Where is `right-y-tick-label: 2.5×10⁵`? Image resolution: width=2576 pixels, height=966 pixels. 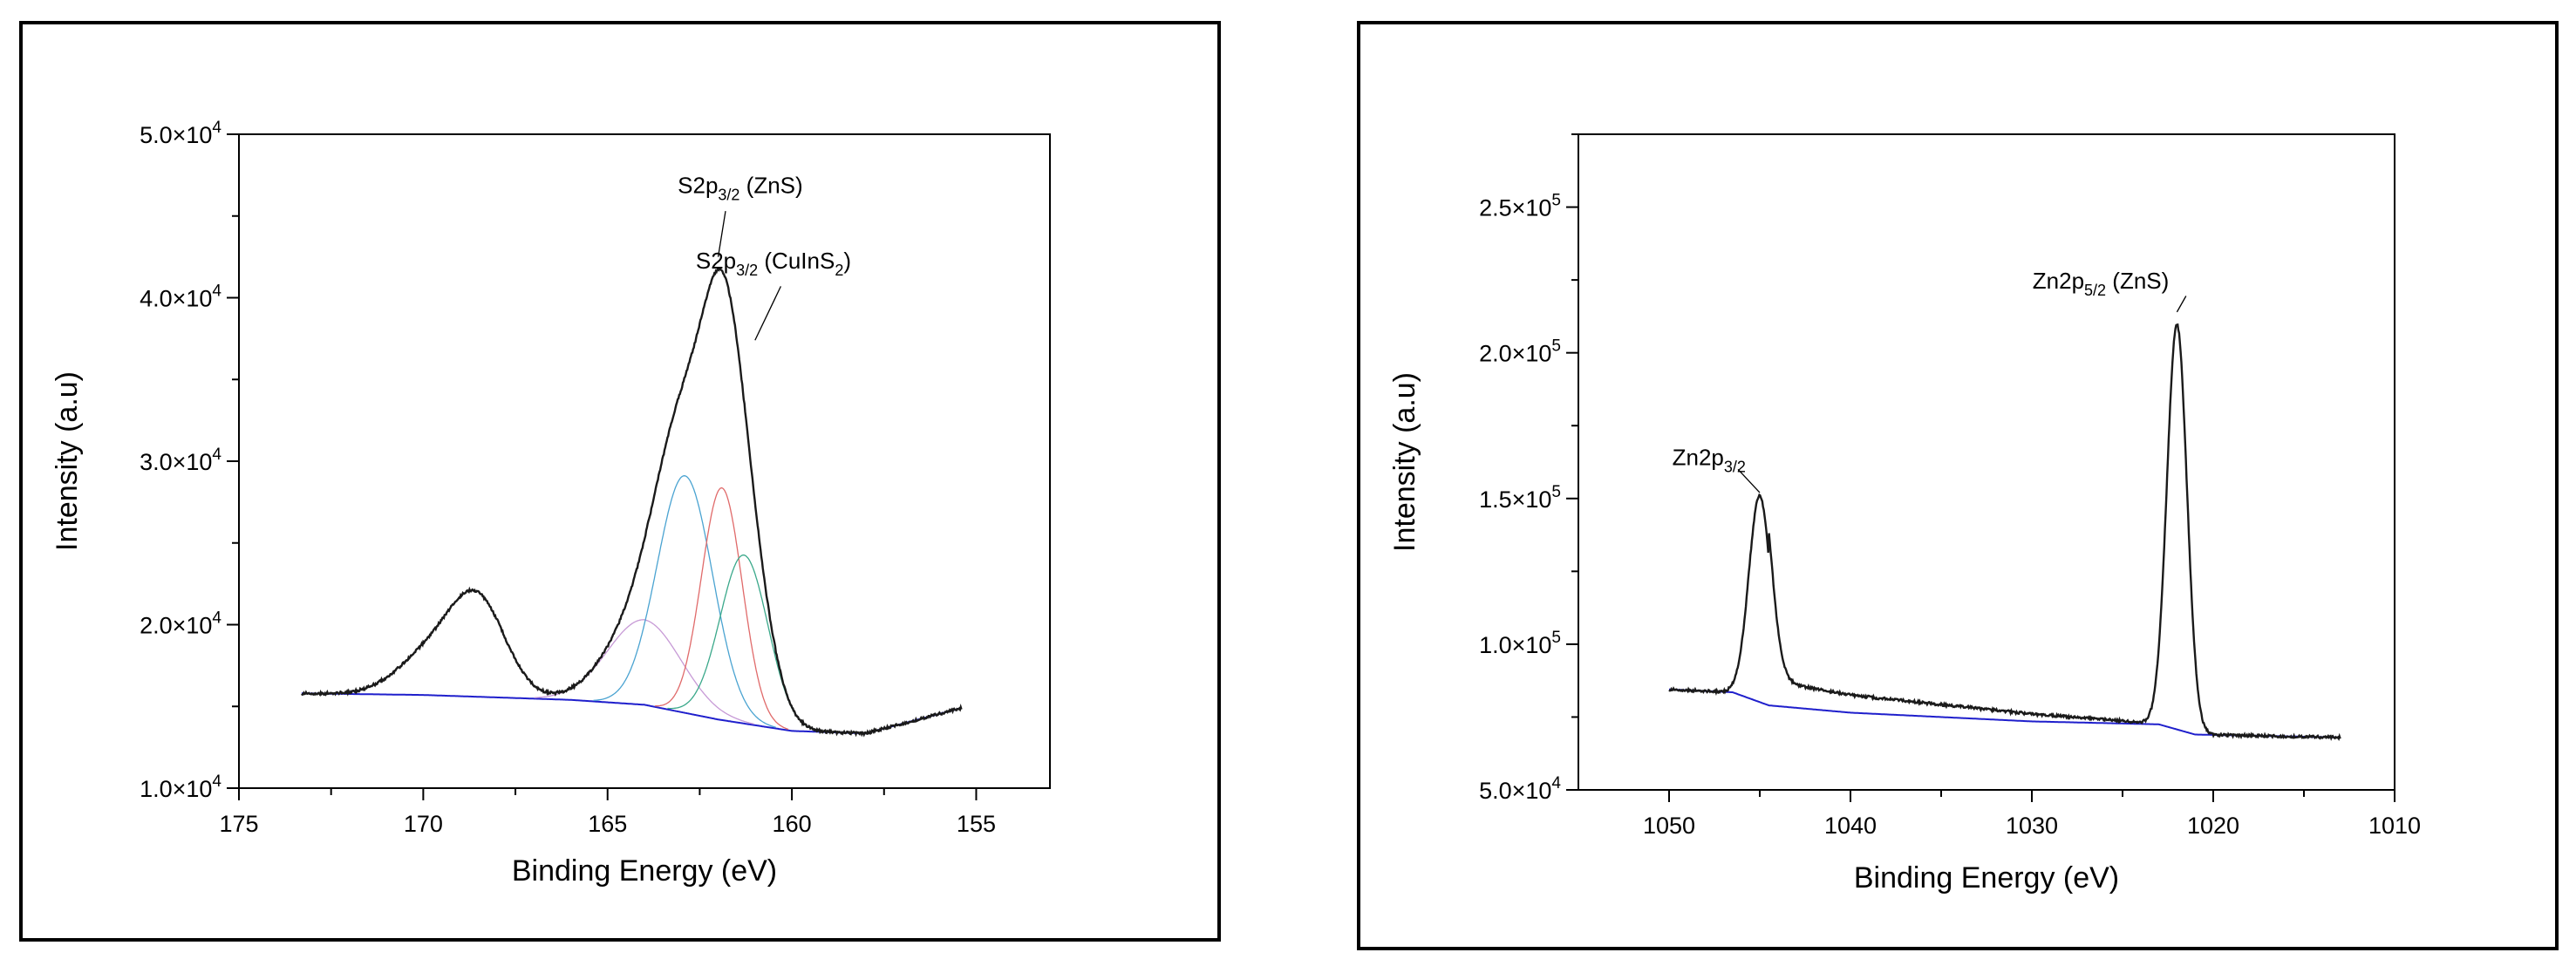 right-y-tick-label: 2.5×10⁵ is located at coordinates (1520, 206).